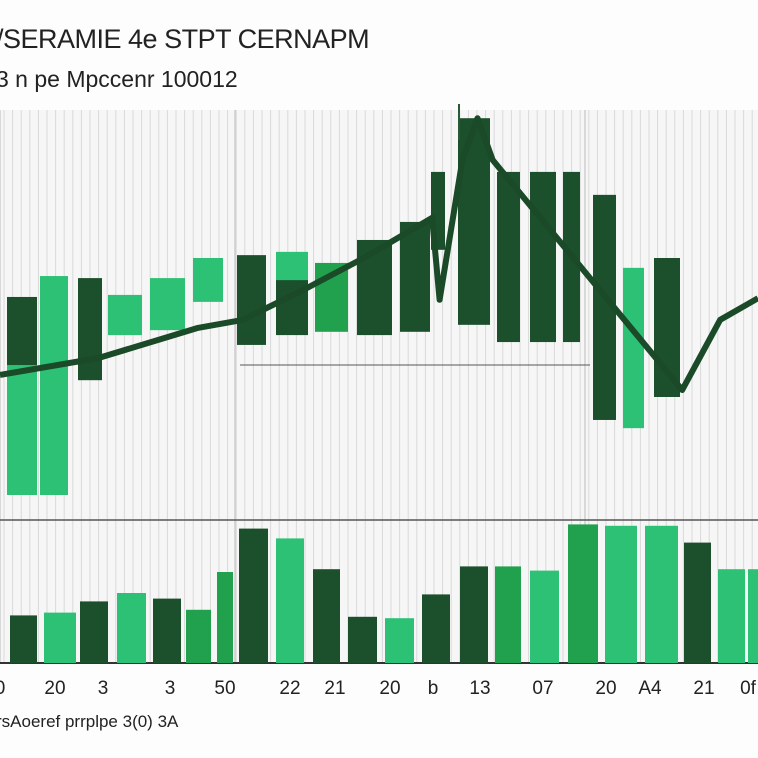 This screenshot has width=758, height=758. What do you see at coordinates (119, 79) in the screenshot?
I see `chart-subtitle: 3 n pe Mpccenr 100012` at bounding box center [119, 79].